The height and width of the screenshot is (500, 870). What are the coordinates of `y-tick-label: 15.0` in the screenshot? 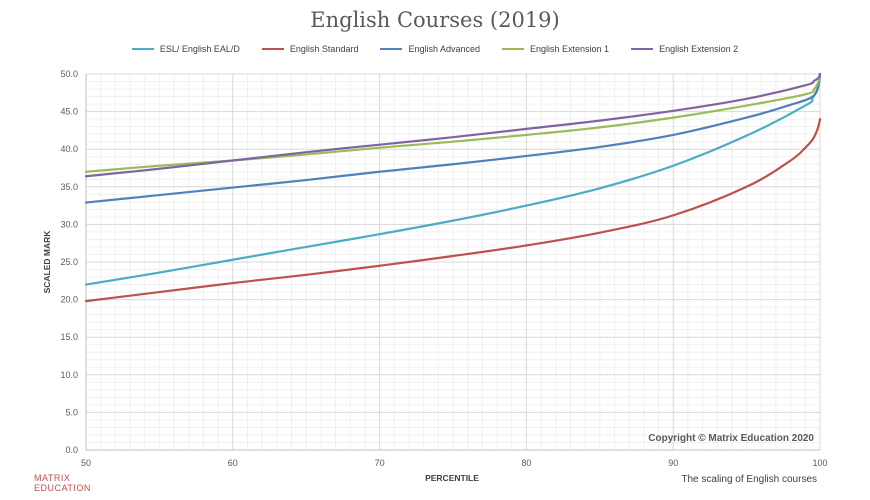 It's located at (69, 337).